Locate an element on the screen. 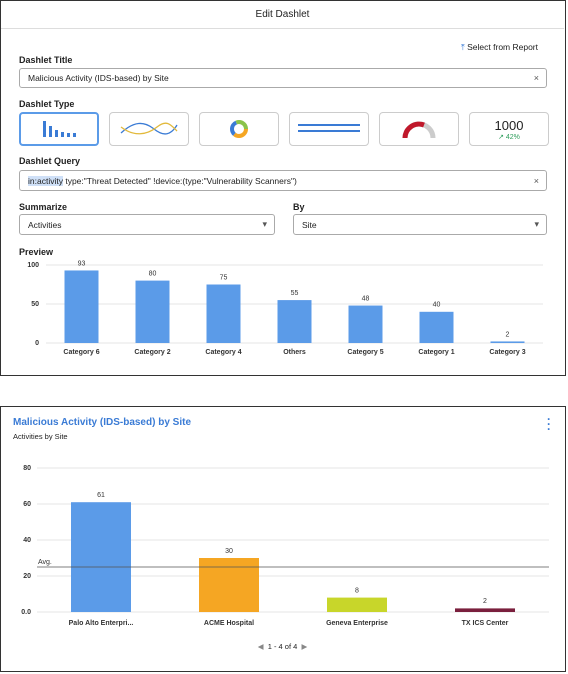  value-label: 75 is located at coordinates (224, 277).